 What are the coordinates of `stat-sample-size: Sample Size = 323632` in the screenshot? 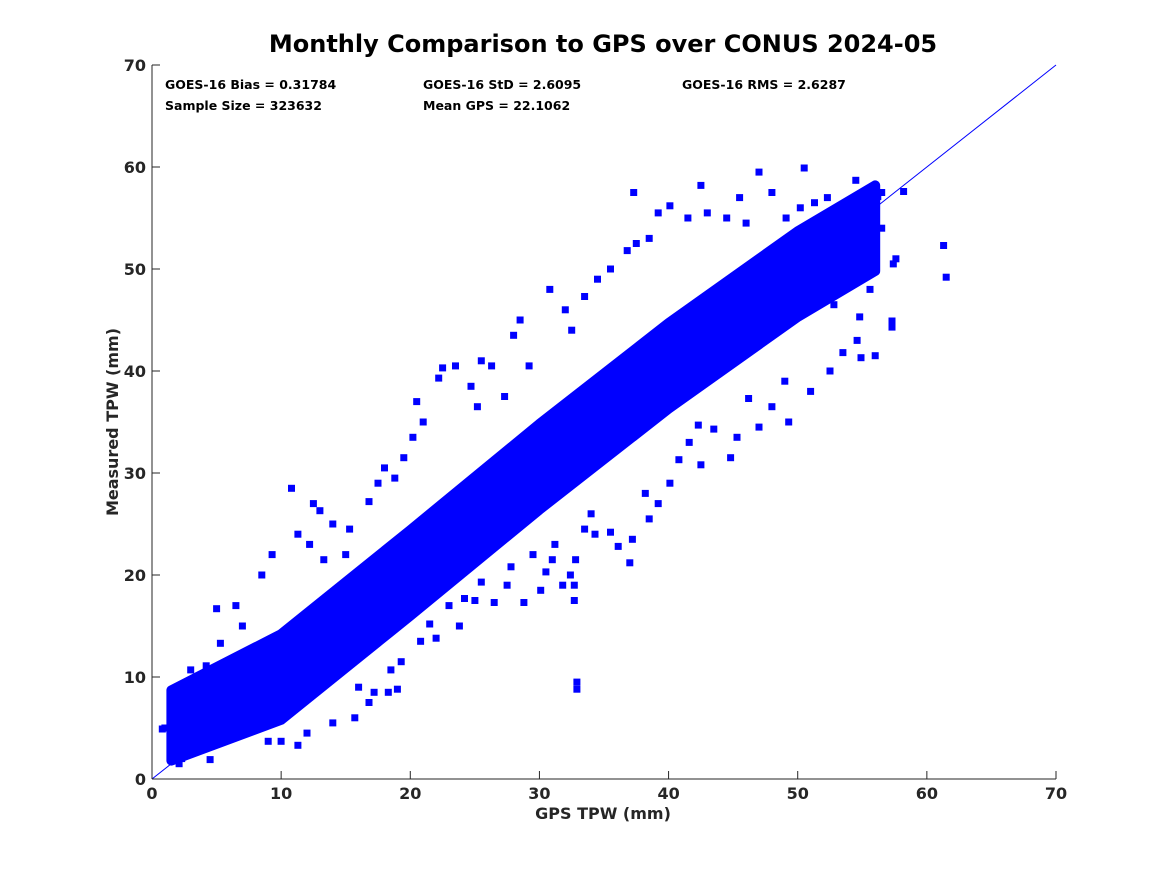 It's located at (243, 105).